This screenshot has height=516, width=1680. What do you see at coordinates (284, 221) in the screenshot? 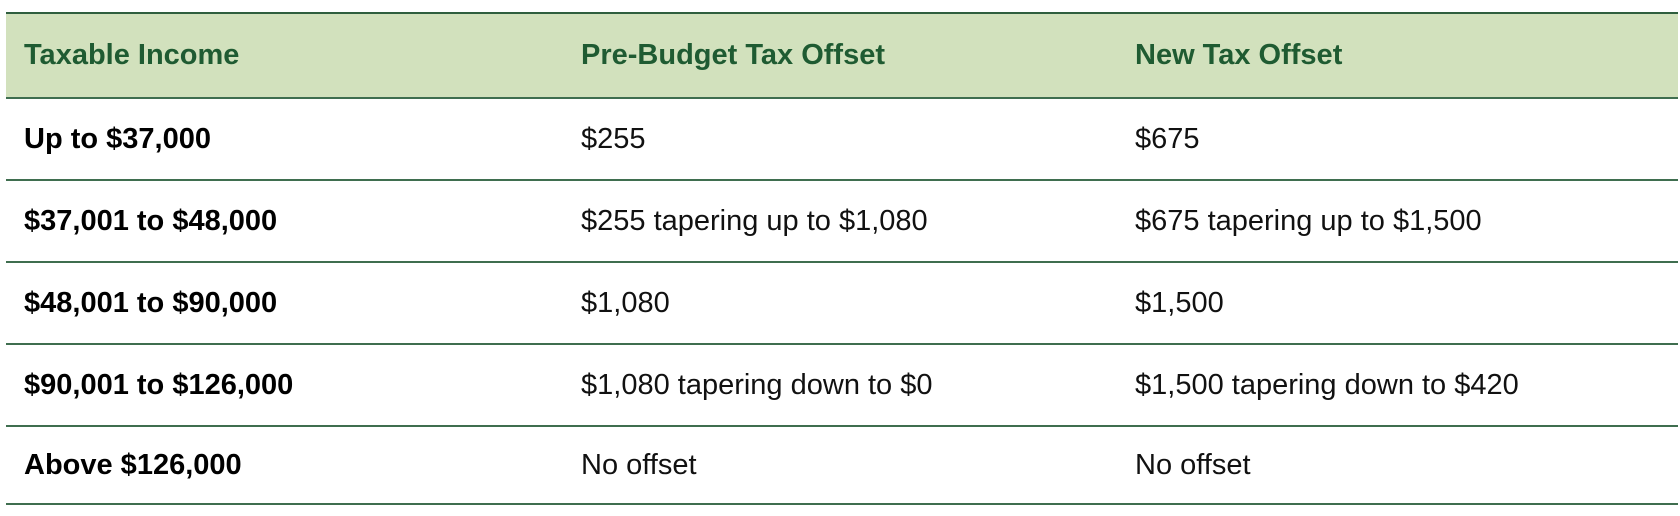
I see `income-cell: $37,001 to $48,000` at bounding box center [284, 221].